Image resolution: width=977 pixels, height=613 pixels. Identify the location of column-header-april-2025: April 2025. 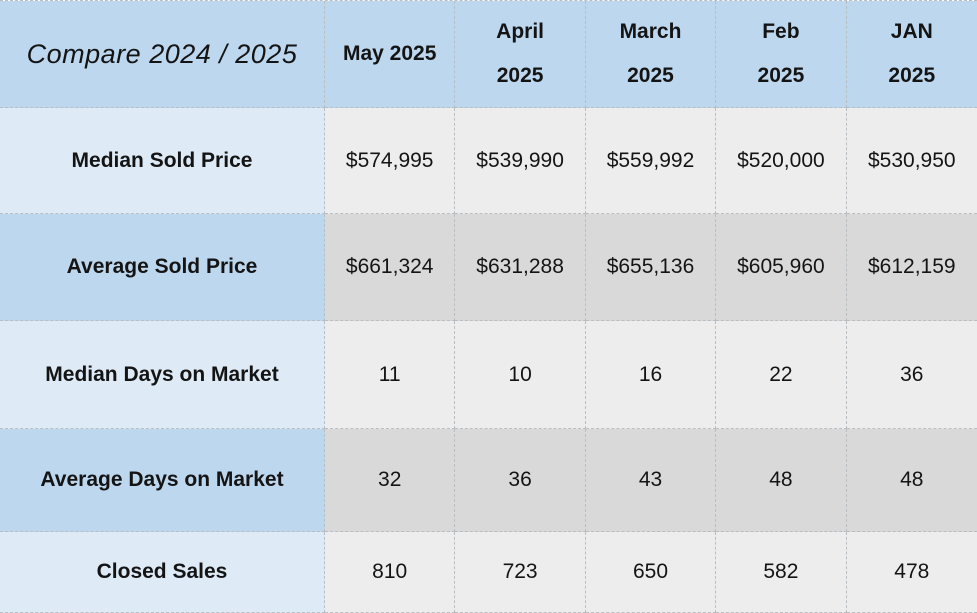
(520, 54).